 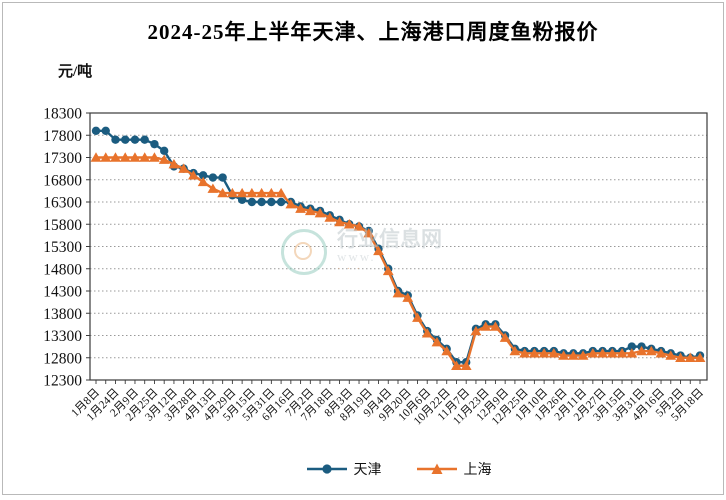 What do you see at coordinates (62, 292) in the screenshot?
I see `svg-text: 14300` at bounding box center [62, 292].